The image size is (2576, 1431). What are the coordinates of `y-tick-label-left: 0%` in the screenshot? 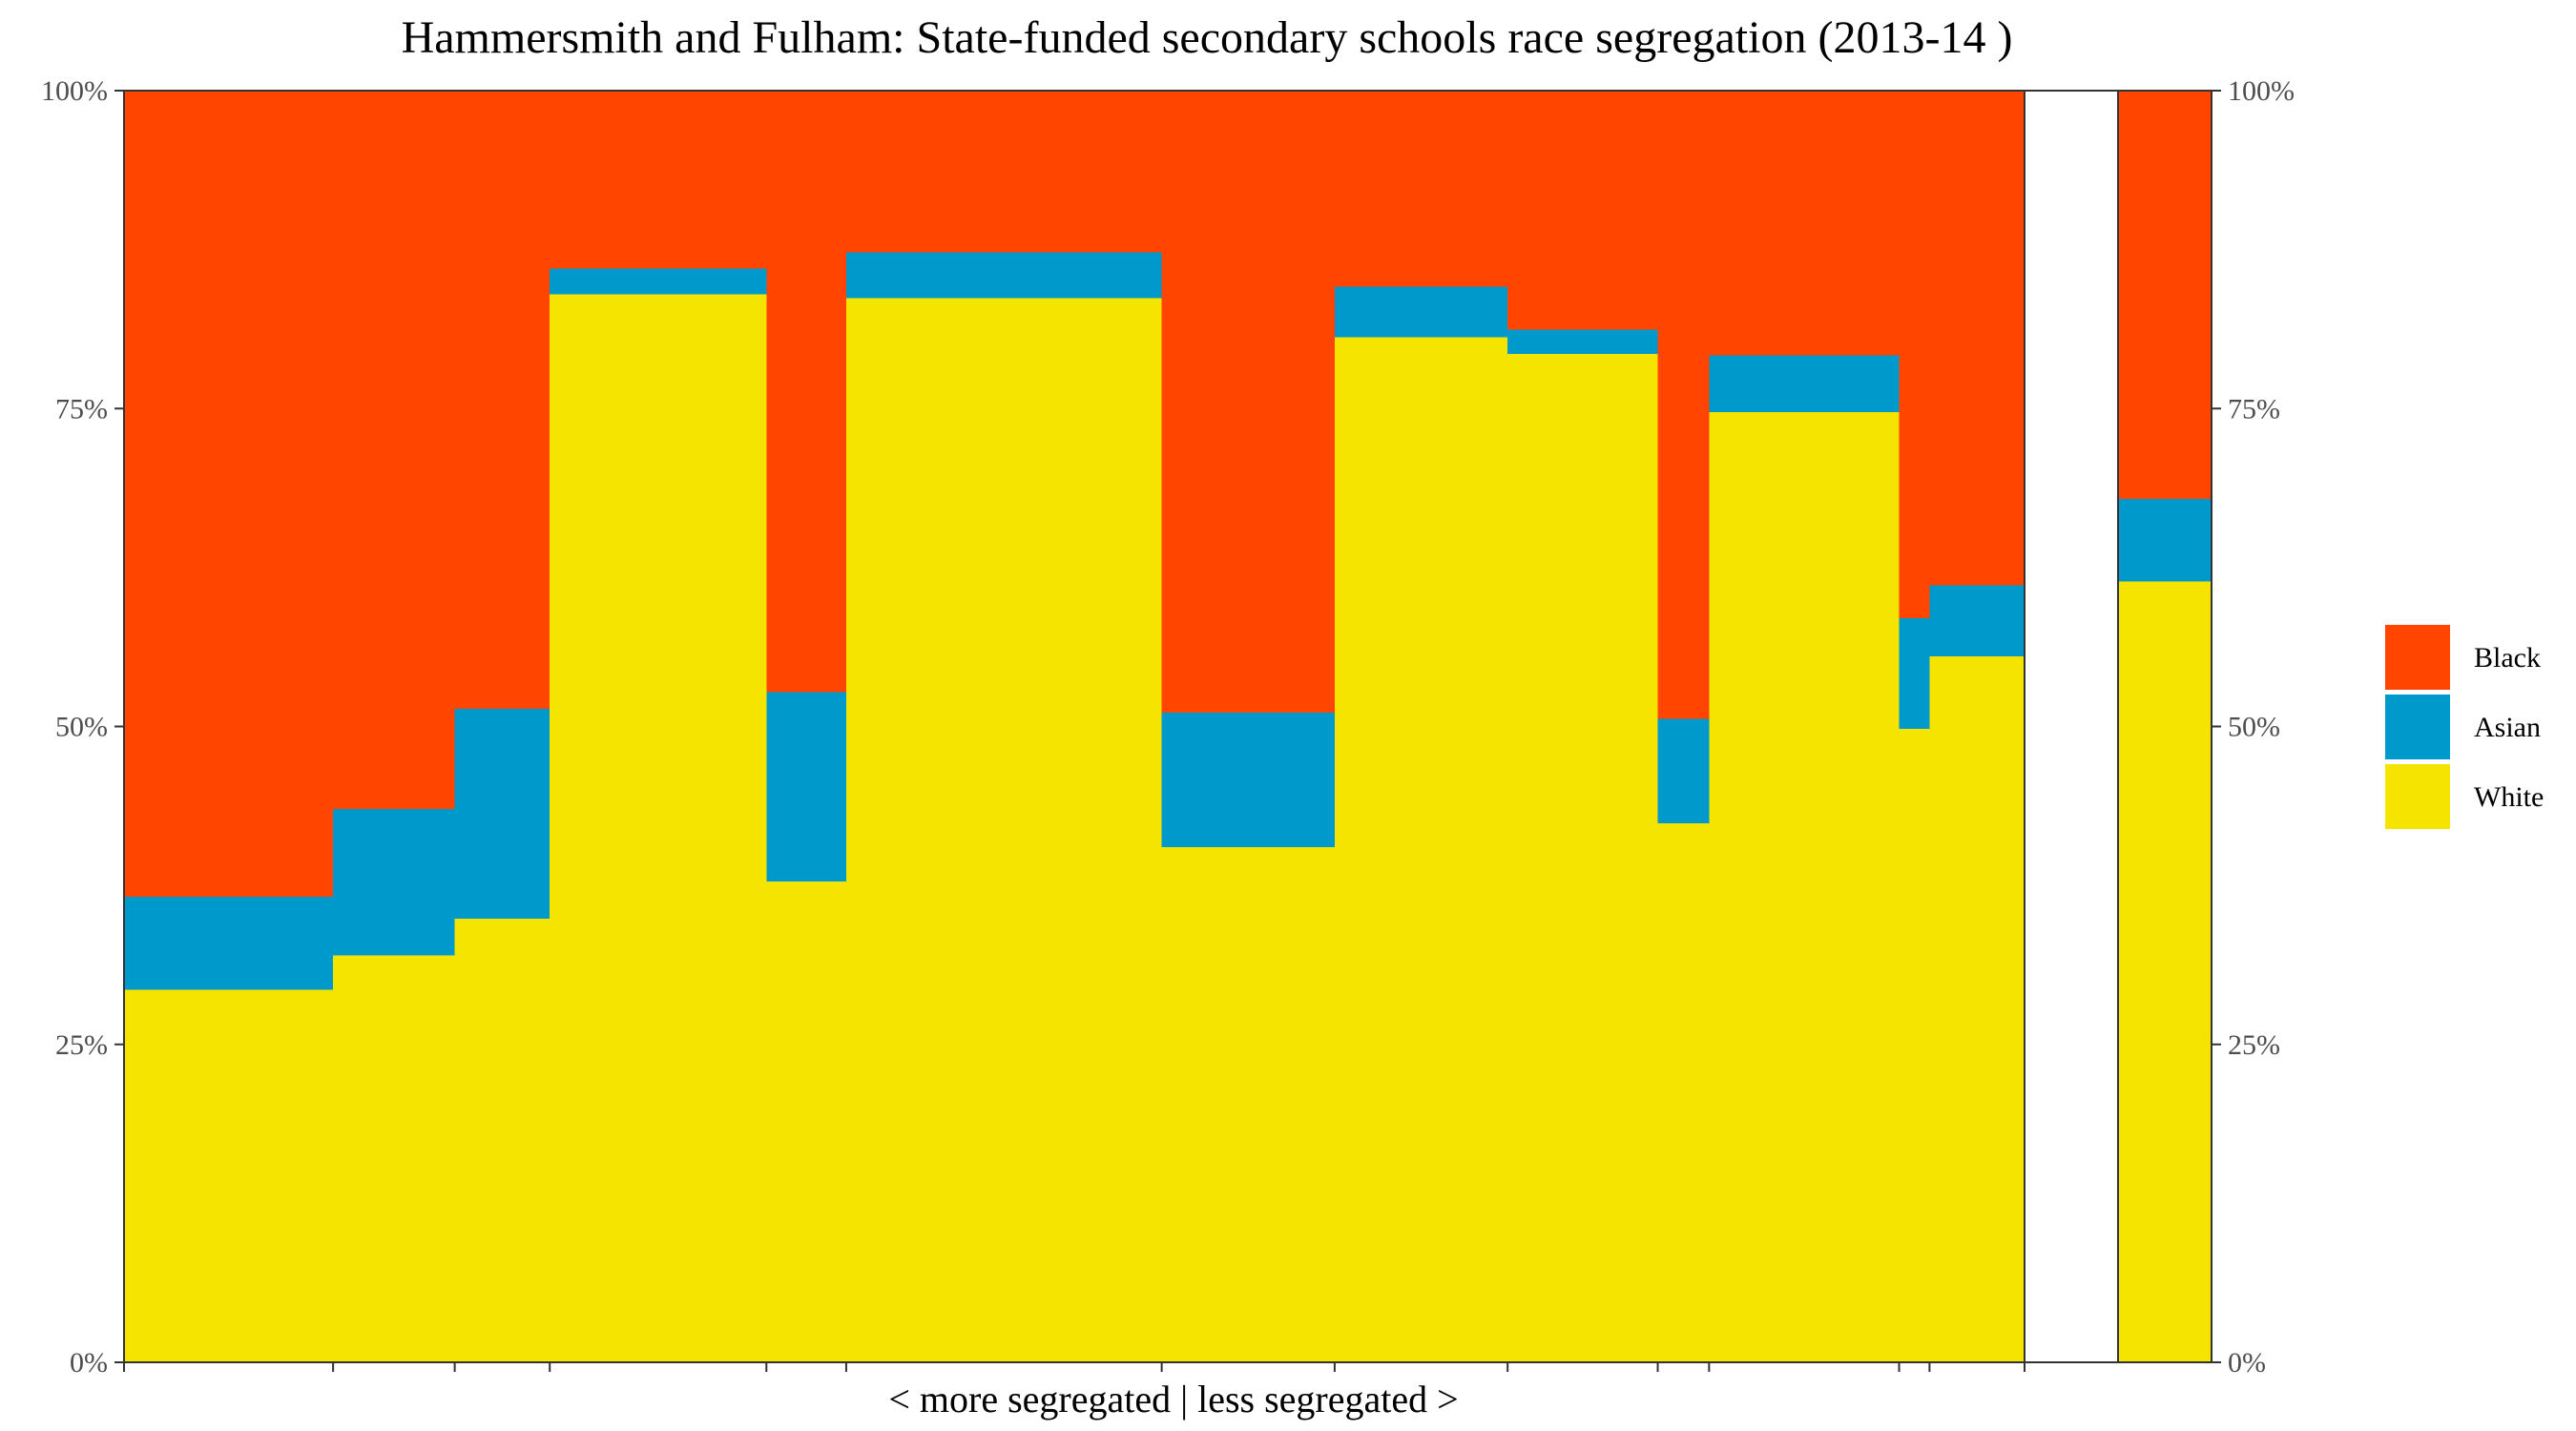 It's located at (89, 1363).